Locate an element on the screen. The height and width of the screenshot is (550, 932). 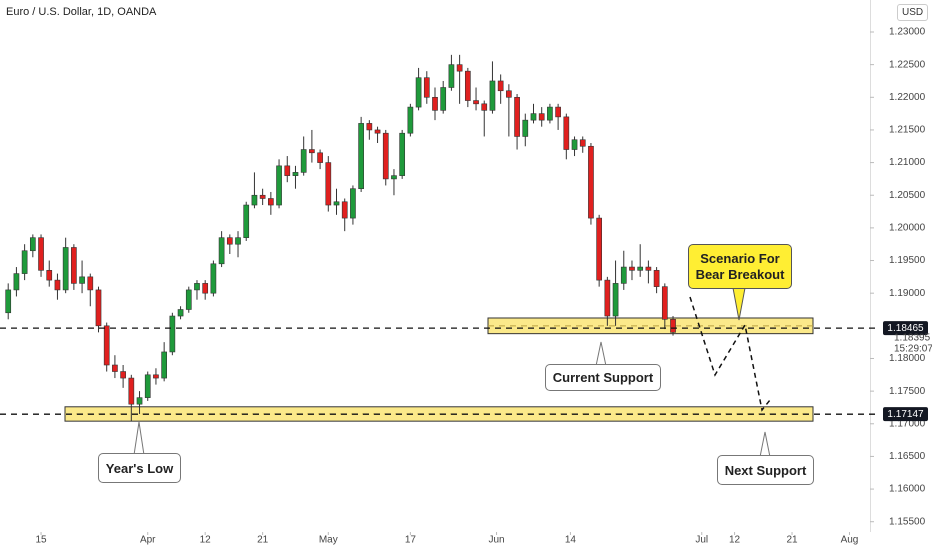
y-tick-label: 1.21000 is located at coordinates (907, 162).